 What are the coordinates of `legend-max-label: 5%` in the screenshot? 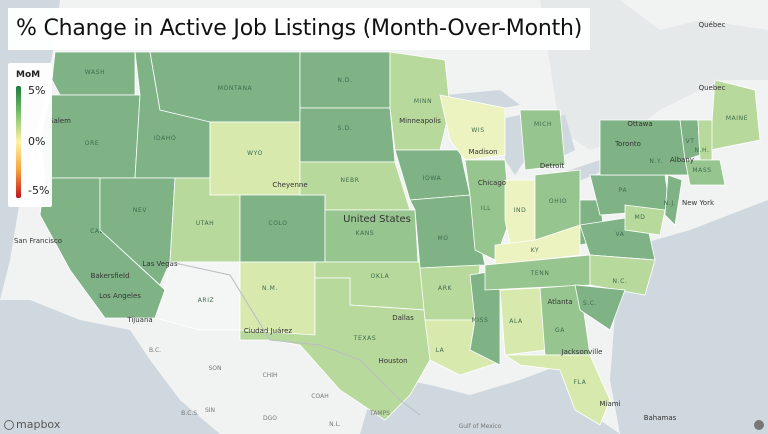 It's located at (37, 90).